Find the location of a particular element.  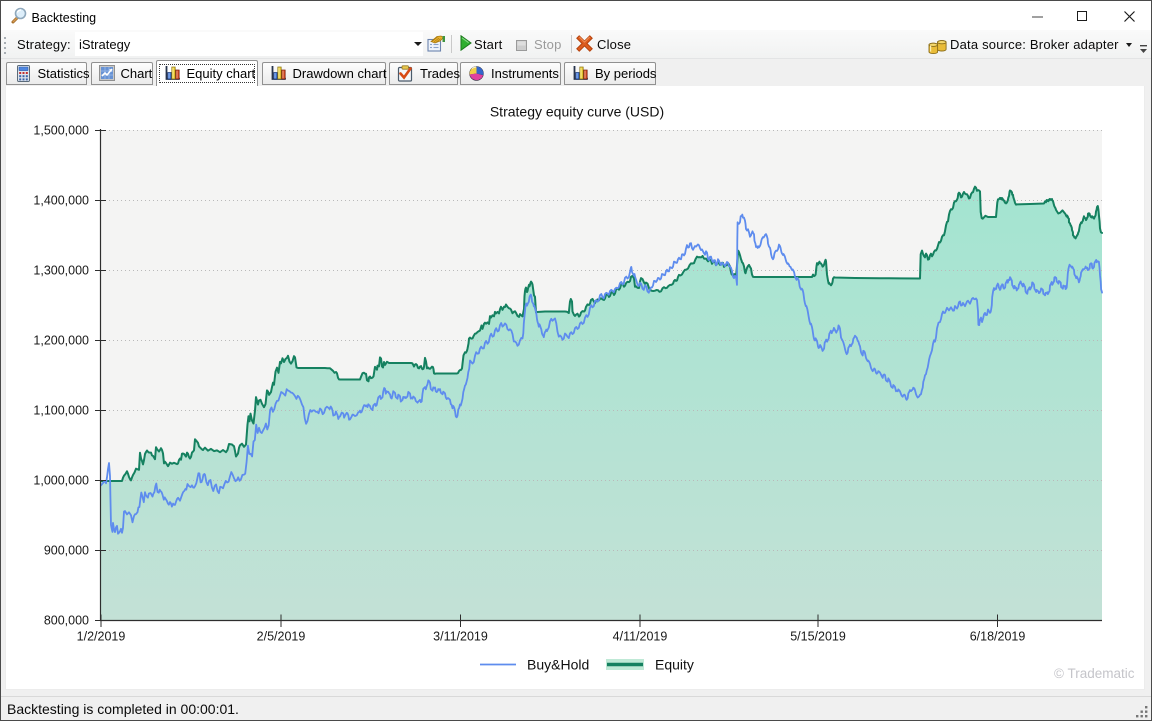

svg-text: 800,000 is located at coordinates (66, 621).